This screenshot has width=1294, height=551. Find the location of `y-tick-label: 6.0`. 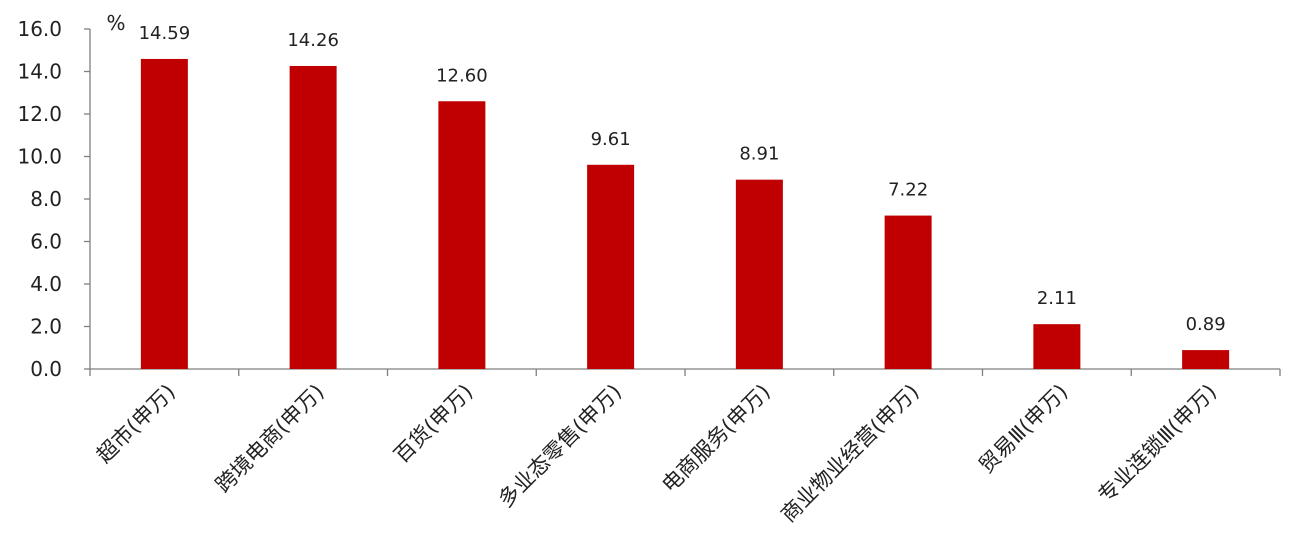

y-tick-label: 6.0 is located at coordinates (46, 242).